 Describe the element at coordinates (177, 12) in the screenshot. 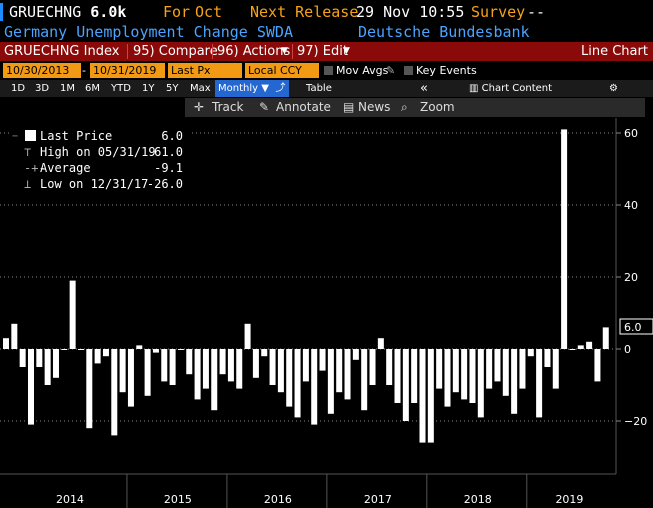

I see `for-label: For` at that location.